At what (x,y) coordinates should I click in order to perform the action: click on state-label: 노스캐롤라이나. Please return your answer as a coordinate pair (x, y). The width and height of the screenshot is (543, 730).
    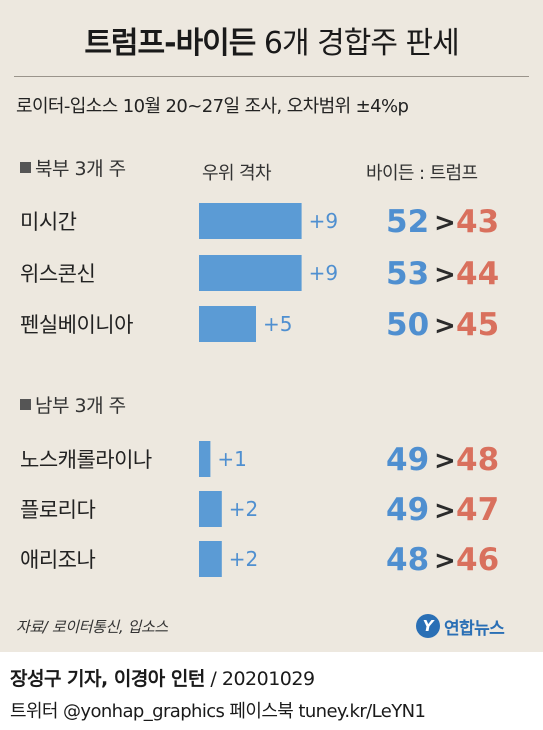
    Looking at the image, I should click on (86, 460).